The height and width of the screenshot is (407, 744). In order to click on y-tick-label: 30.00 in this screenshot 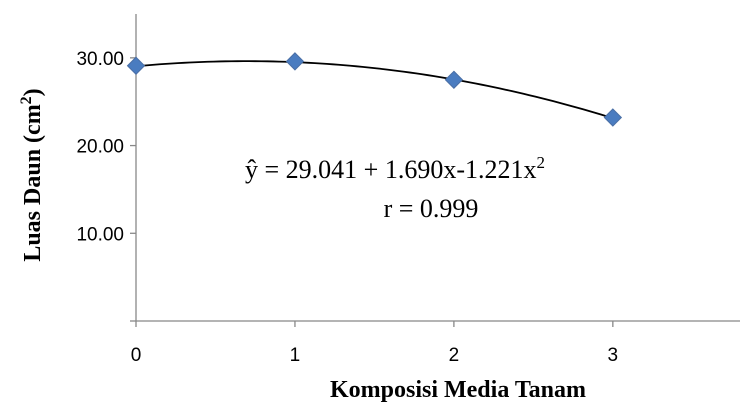, I will do `click(100, 59)`.